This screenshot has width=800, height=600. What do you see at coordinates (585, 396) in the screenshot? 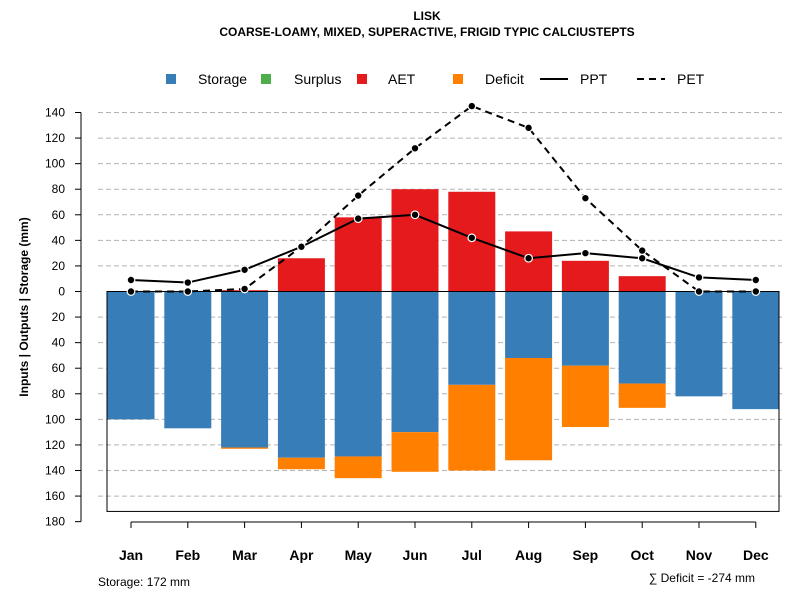
I see `bar-deficit-sep` at bounding box center [585, 396].